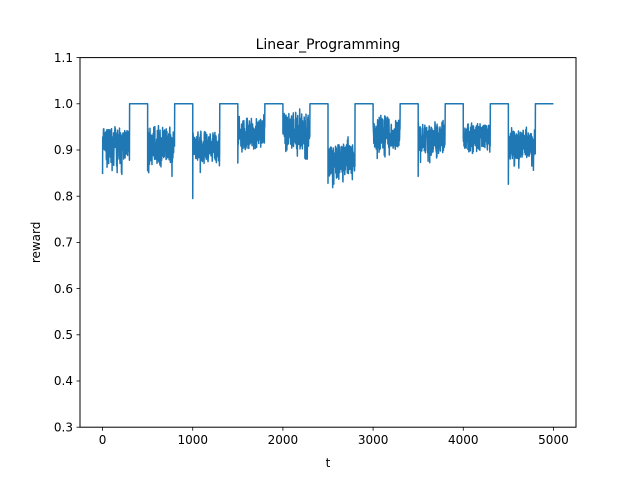  What do you see at coordinates (63, 104) in the screenshot?
I see `y-tick-label: 1.0` at bounding box center [63, 104].